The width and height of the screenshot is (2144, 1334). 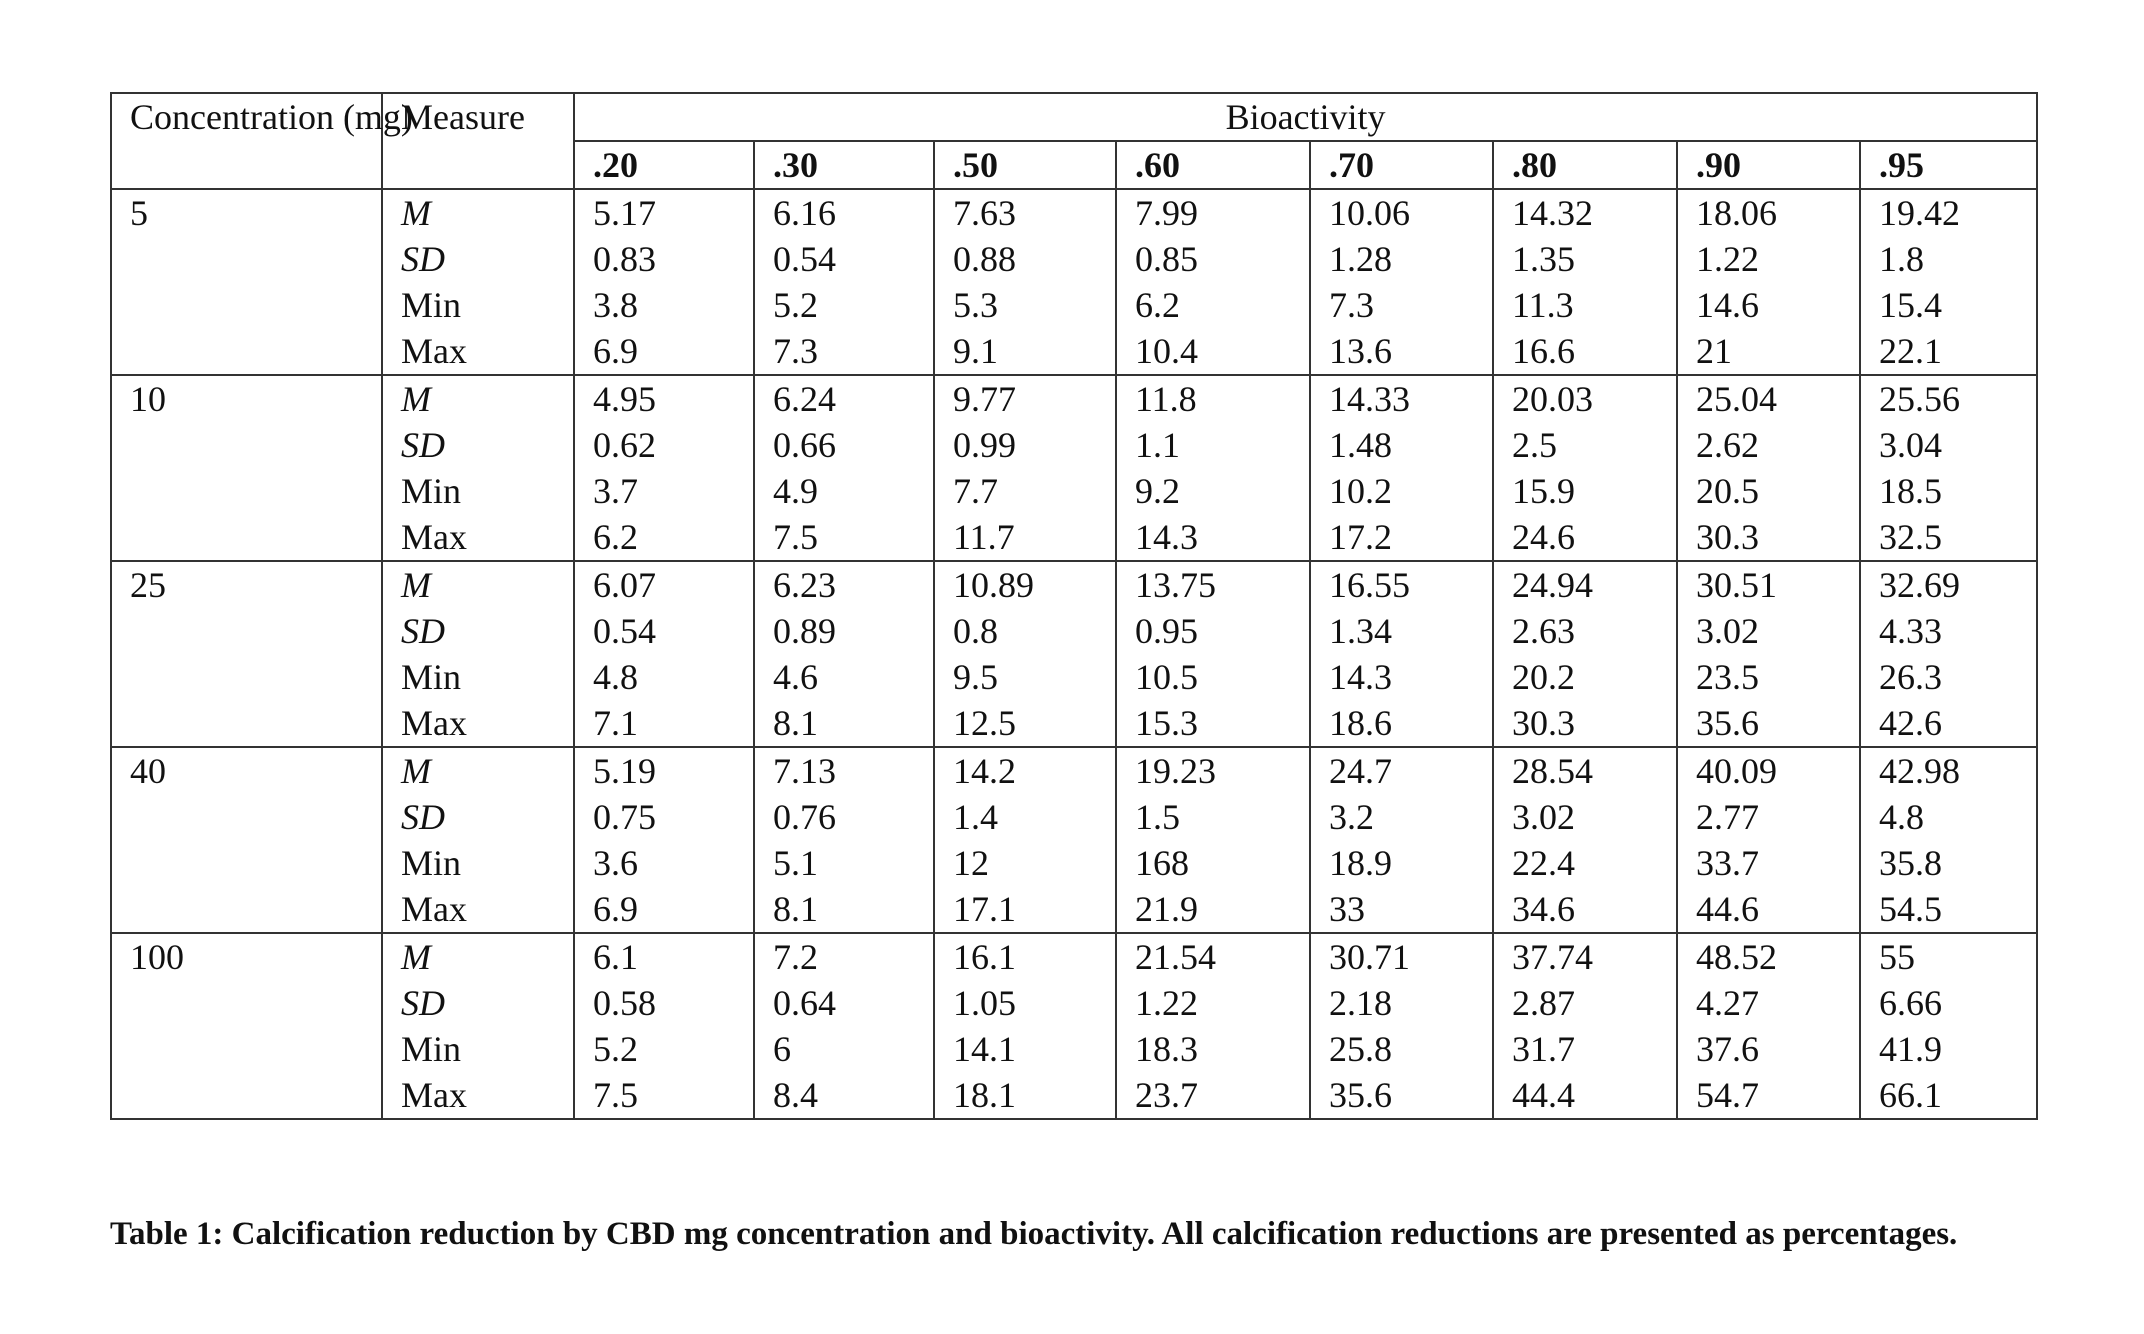 I want to click on value-text: 16.1, so click(x=984, y=957).